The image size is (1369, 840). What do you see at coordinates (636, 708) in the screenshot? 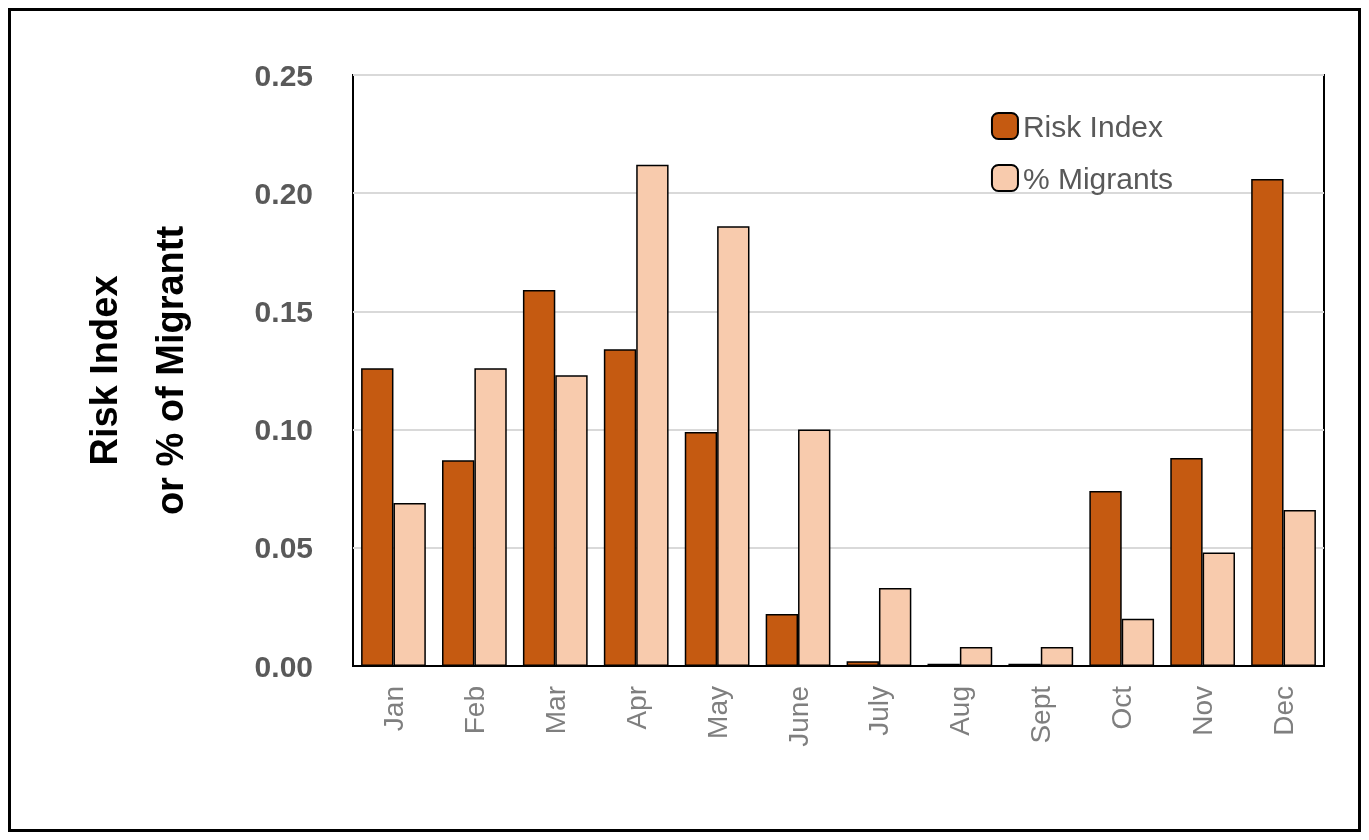
I see `x-tick-label: Apr` at bounding box center [636, 708].